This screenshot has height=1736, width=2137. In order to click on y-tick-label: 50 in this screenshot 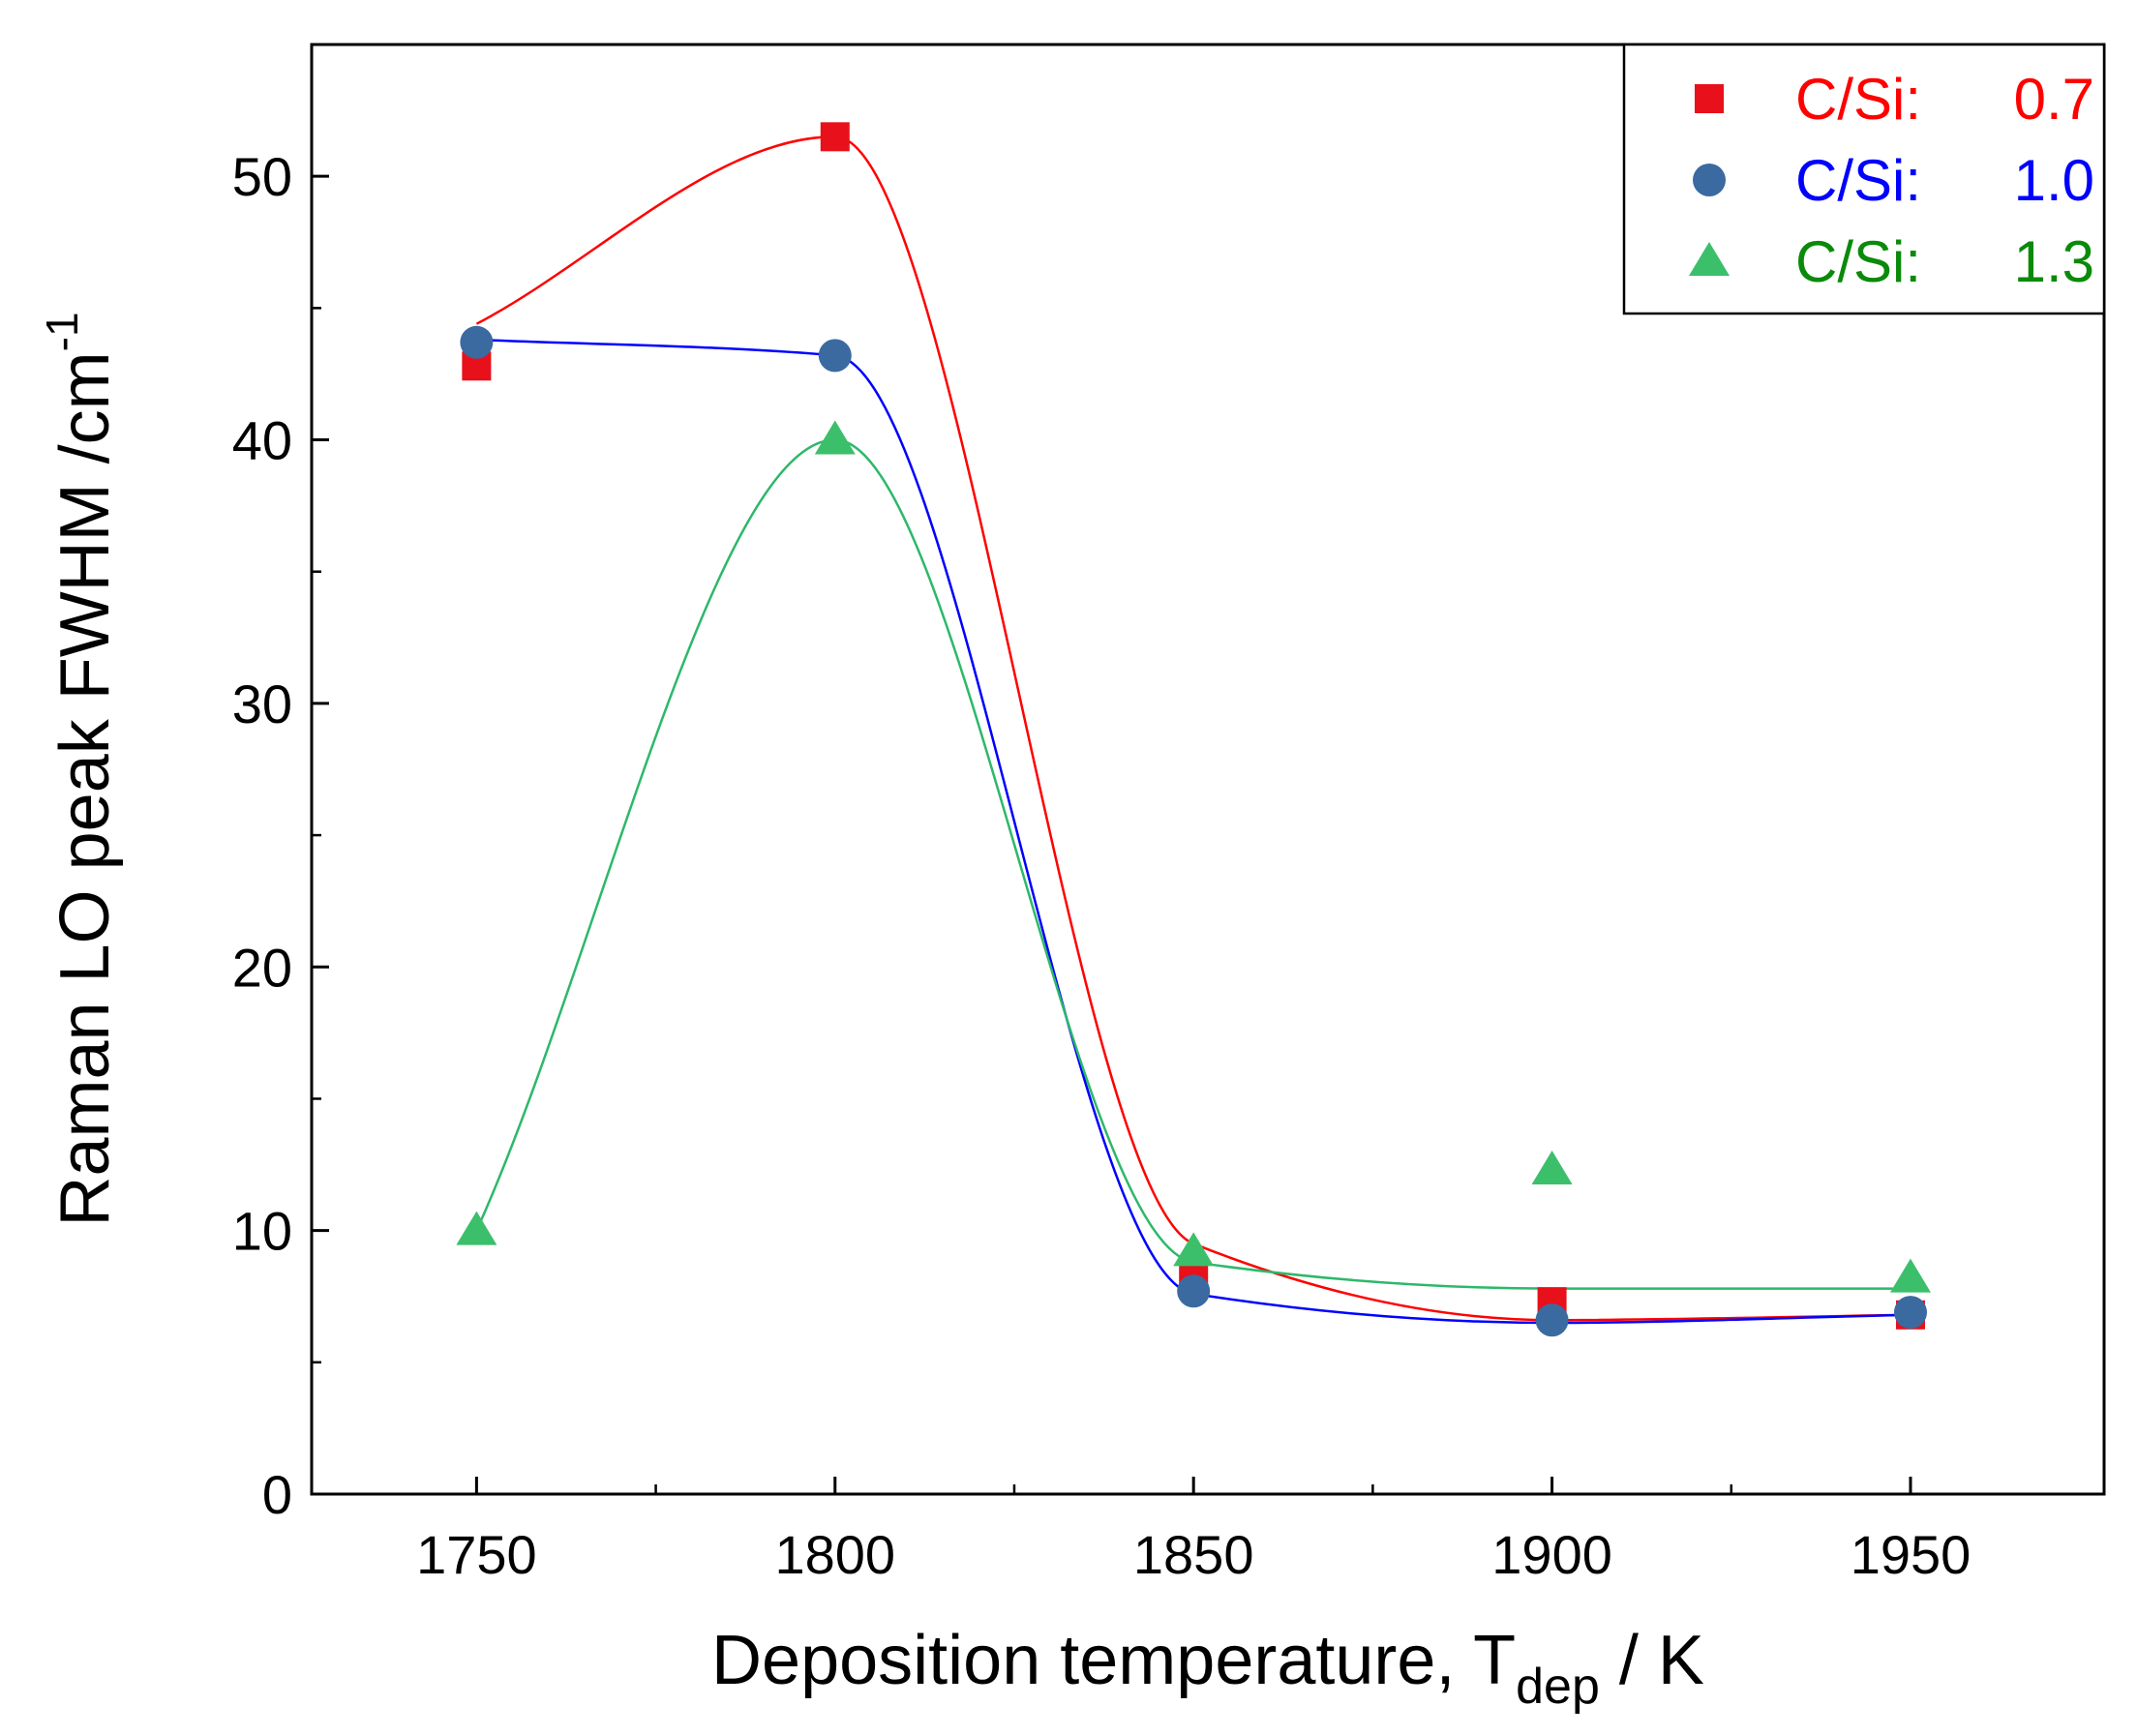, I will do `click(262, 176)`.